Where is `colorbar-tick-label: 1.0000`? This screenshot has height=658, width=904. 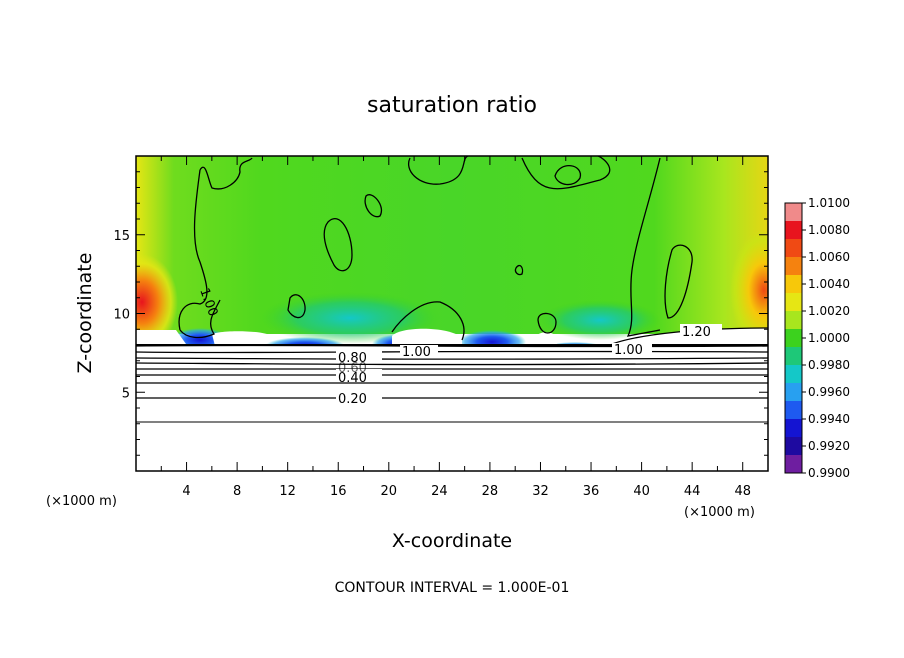
colorbar-tick-label: 1.0000 is located at coordinates (829, 338).